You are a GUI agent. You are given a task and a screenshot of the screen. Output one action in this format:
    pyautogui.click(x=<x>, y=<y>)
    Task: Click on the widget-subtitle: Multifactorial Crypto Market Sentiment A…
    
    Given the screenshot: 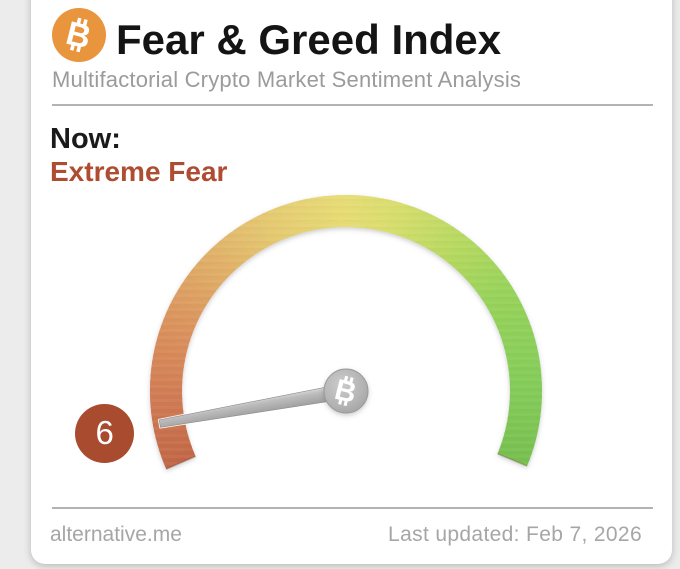 What is the action you would take?
    pyautogui.click(x=287, y=79)
    